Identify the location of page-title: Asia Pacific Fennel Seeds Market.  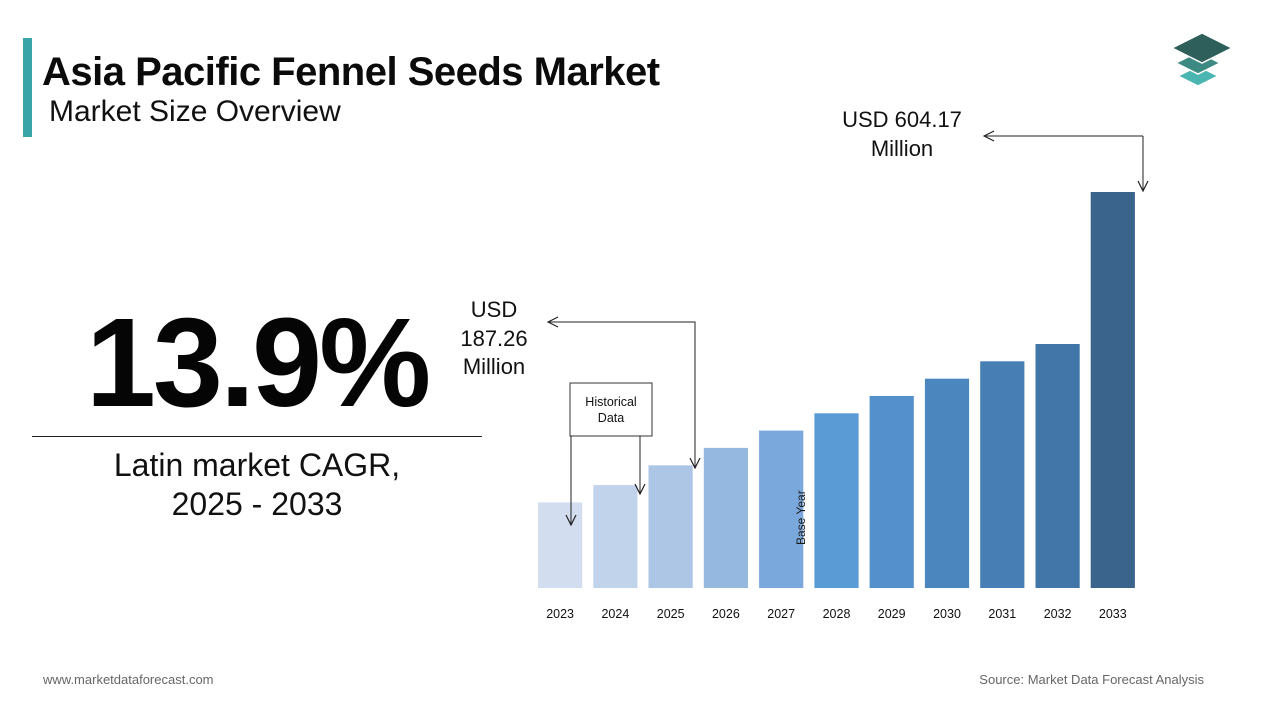
(351, 72).